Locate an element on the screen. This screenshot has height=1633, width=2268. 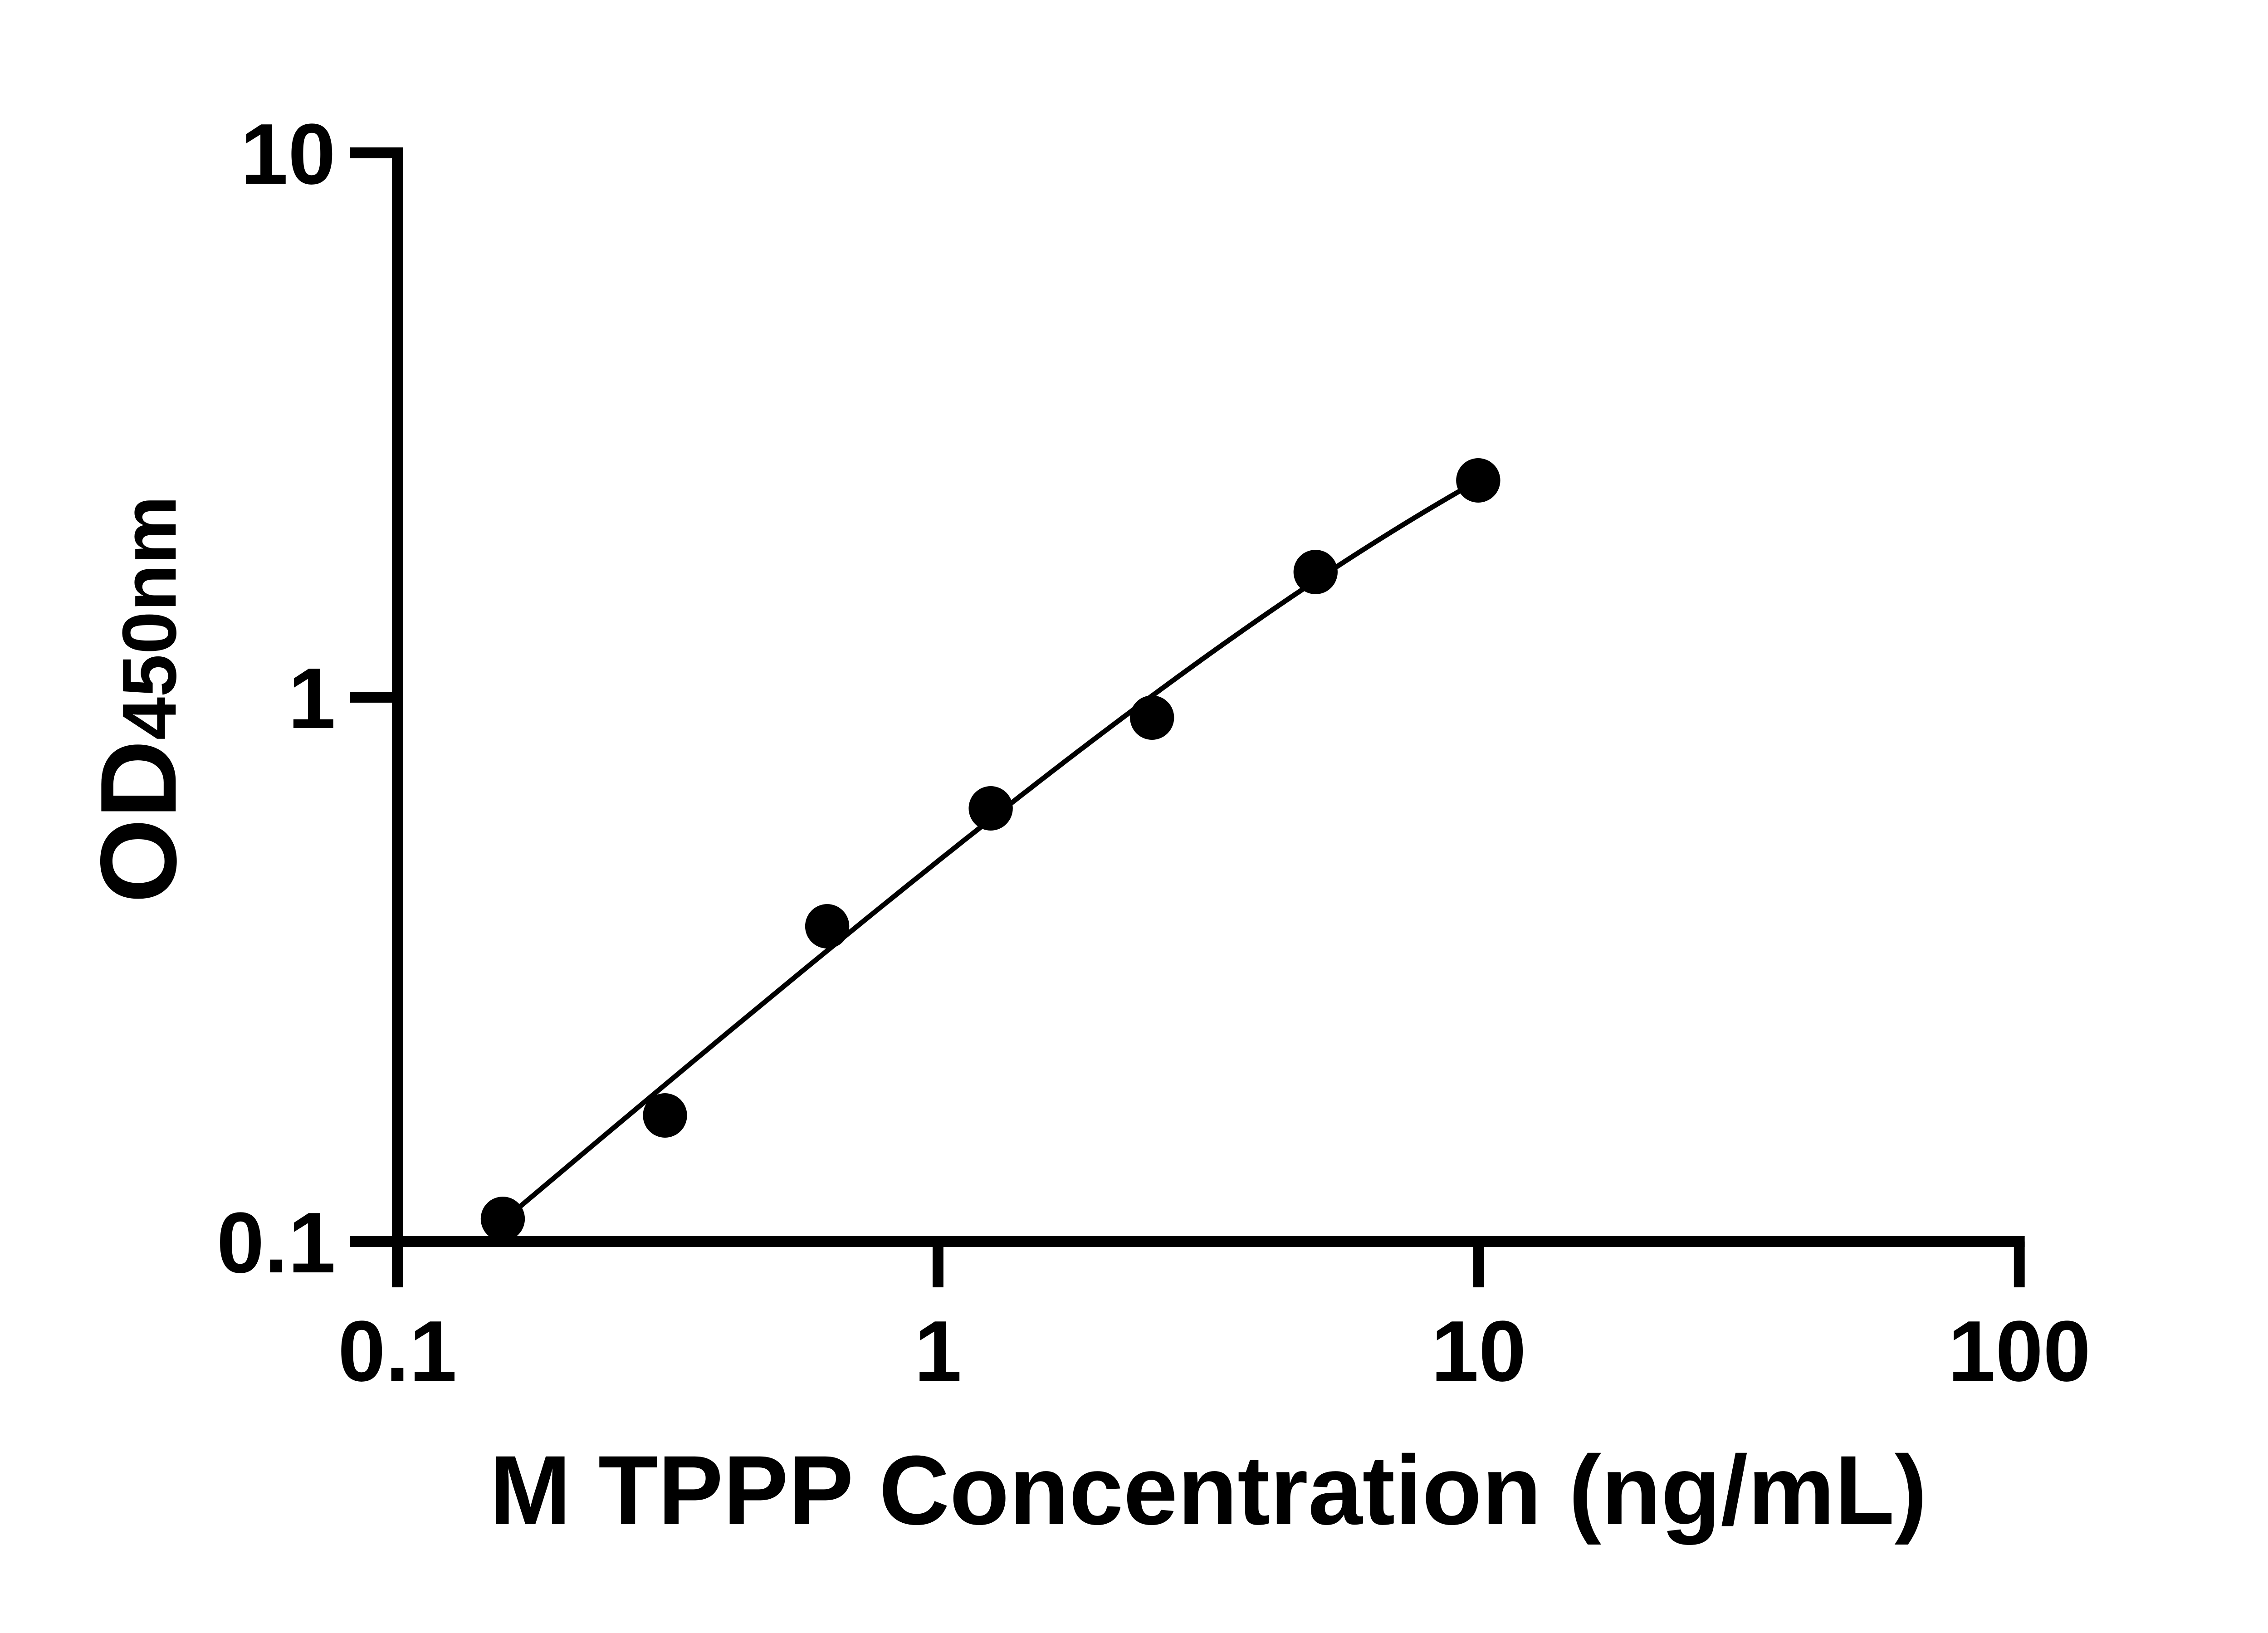
svg-text: M TPPP Concentration (ng/mL) is located at coordinates (1208, 1490).